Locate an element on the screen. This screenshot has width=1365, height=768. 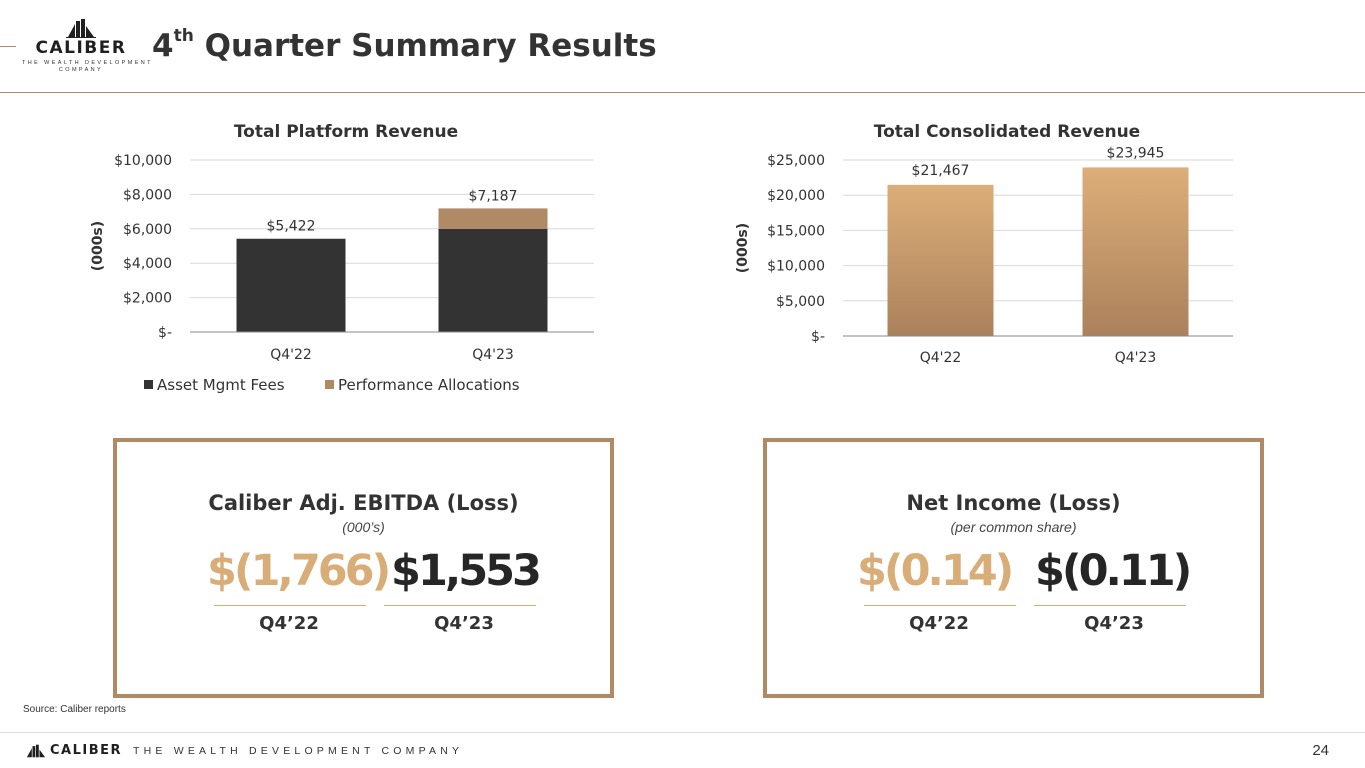
platform-bar-total-label: $5,422 is located at coordinates (291, 227).